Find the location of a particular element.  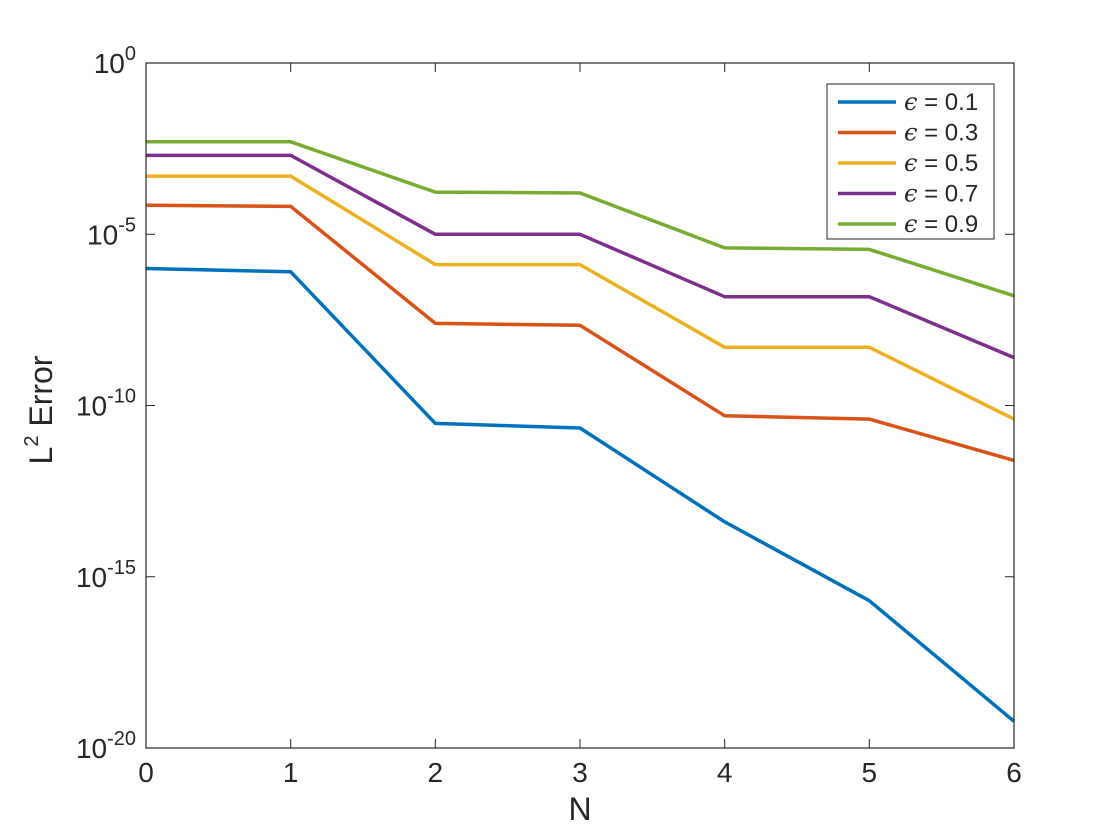

legend-label: ϵ = 0.9 is located at coordinates (941, 224).